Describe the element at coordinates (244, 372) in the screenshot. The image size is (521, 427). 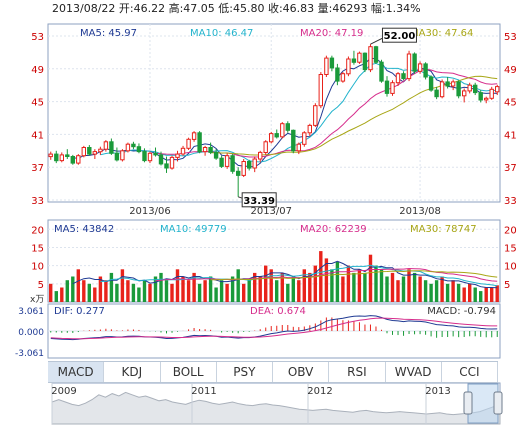
I see `tab-psy: PSY` at that location.